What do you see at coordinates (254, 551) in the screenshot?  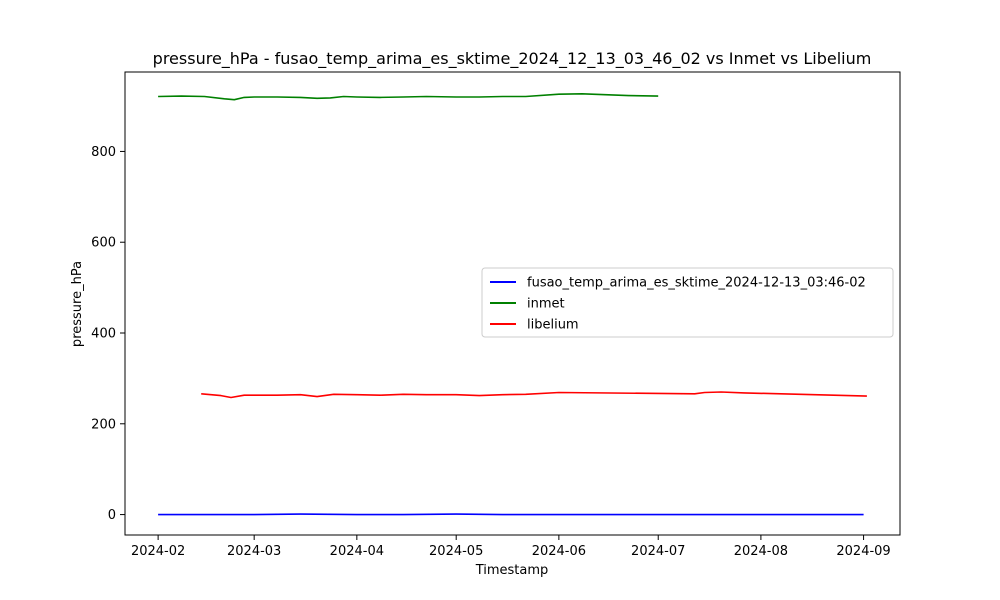 I see `x-tick-label: 2024-03` at bounding box center [254, 551].